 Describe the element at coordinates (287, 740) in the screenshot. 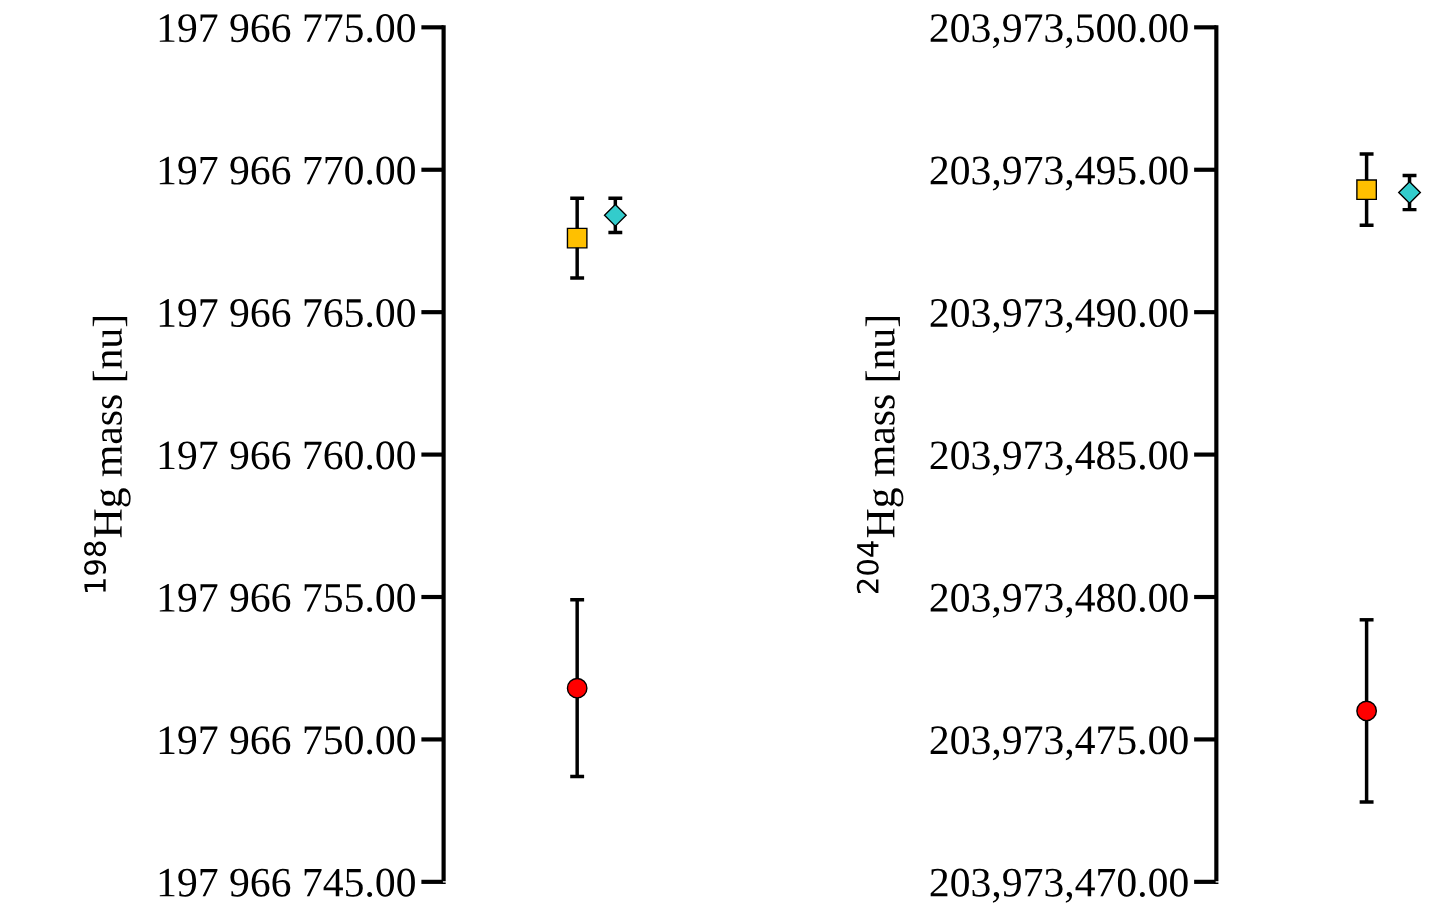

I see `y-tick-label: 197 966 750.00` at that location.